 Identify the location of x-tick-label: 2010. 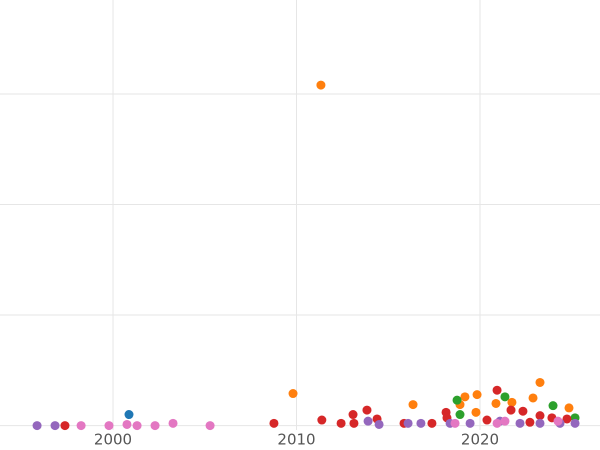
(296, 440).